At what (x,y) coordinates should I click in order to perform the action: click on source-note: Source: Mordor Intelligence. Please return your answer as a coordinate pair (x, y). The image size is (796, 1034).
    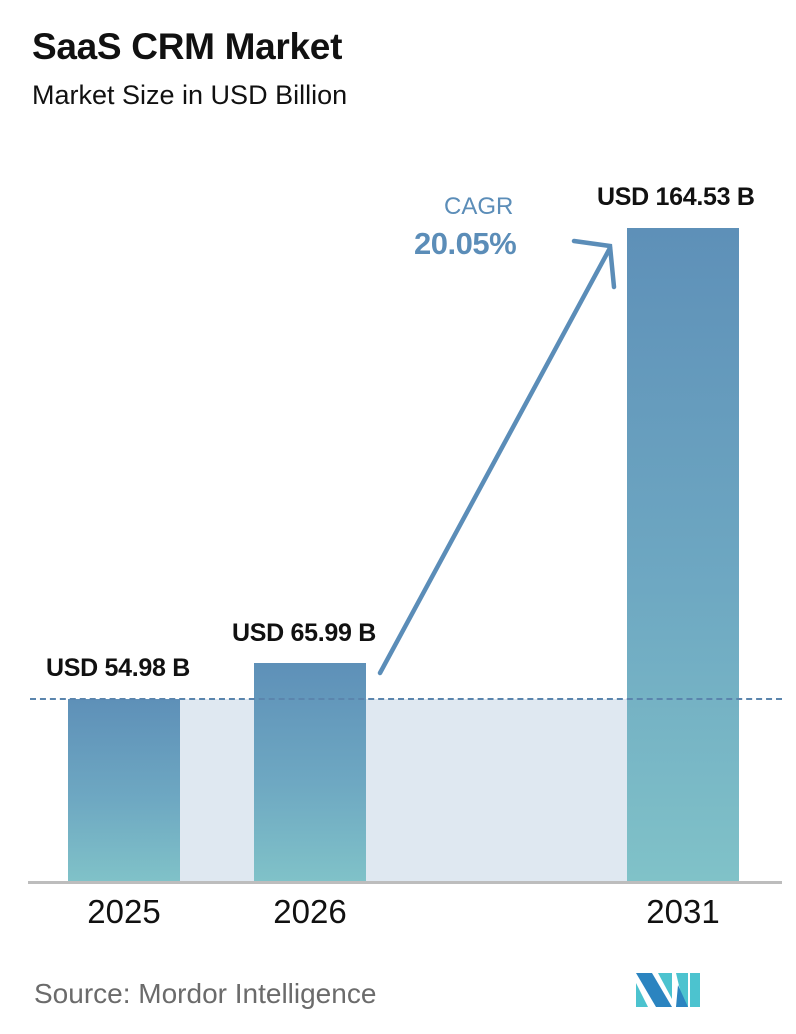
    Looking at the image, I should click on (205, 993).